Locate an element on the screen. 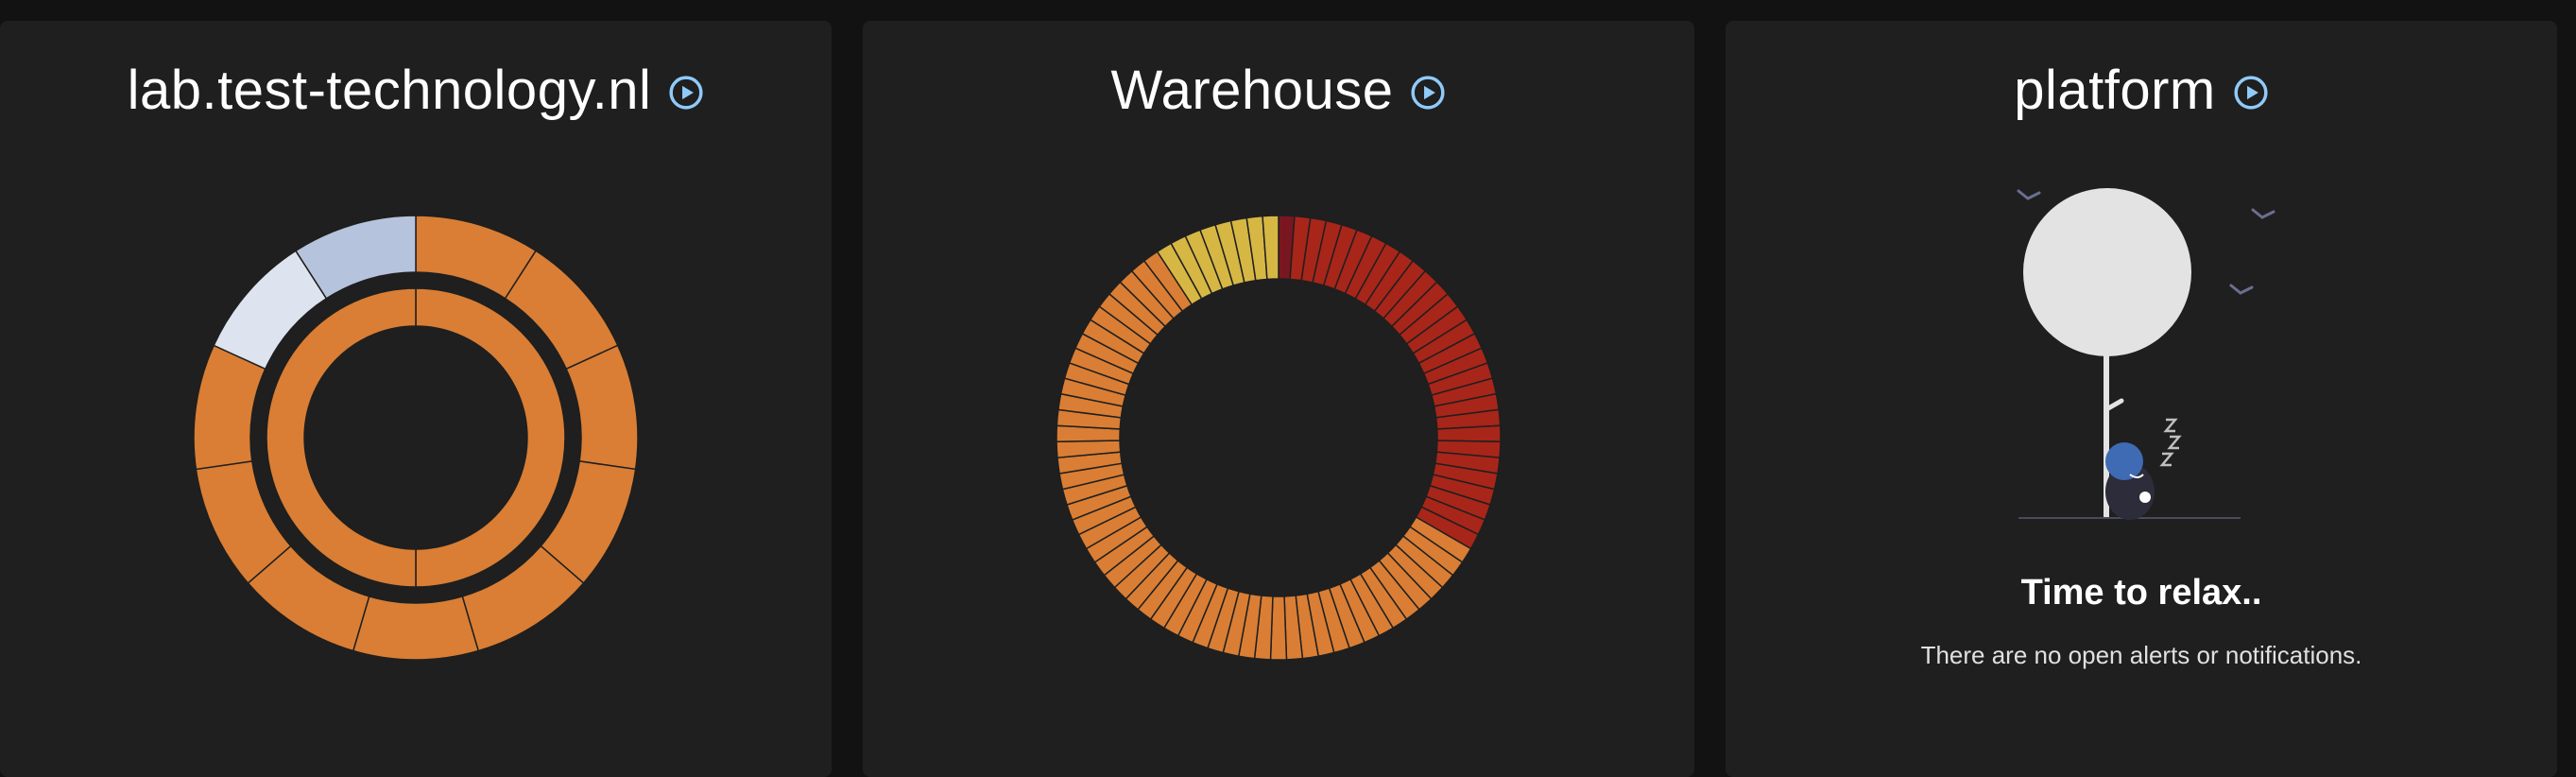 The image size is (2576, 777). tree-branch is located at coordinates (2114, 405).